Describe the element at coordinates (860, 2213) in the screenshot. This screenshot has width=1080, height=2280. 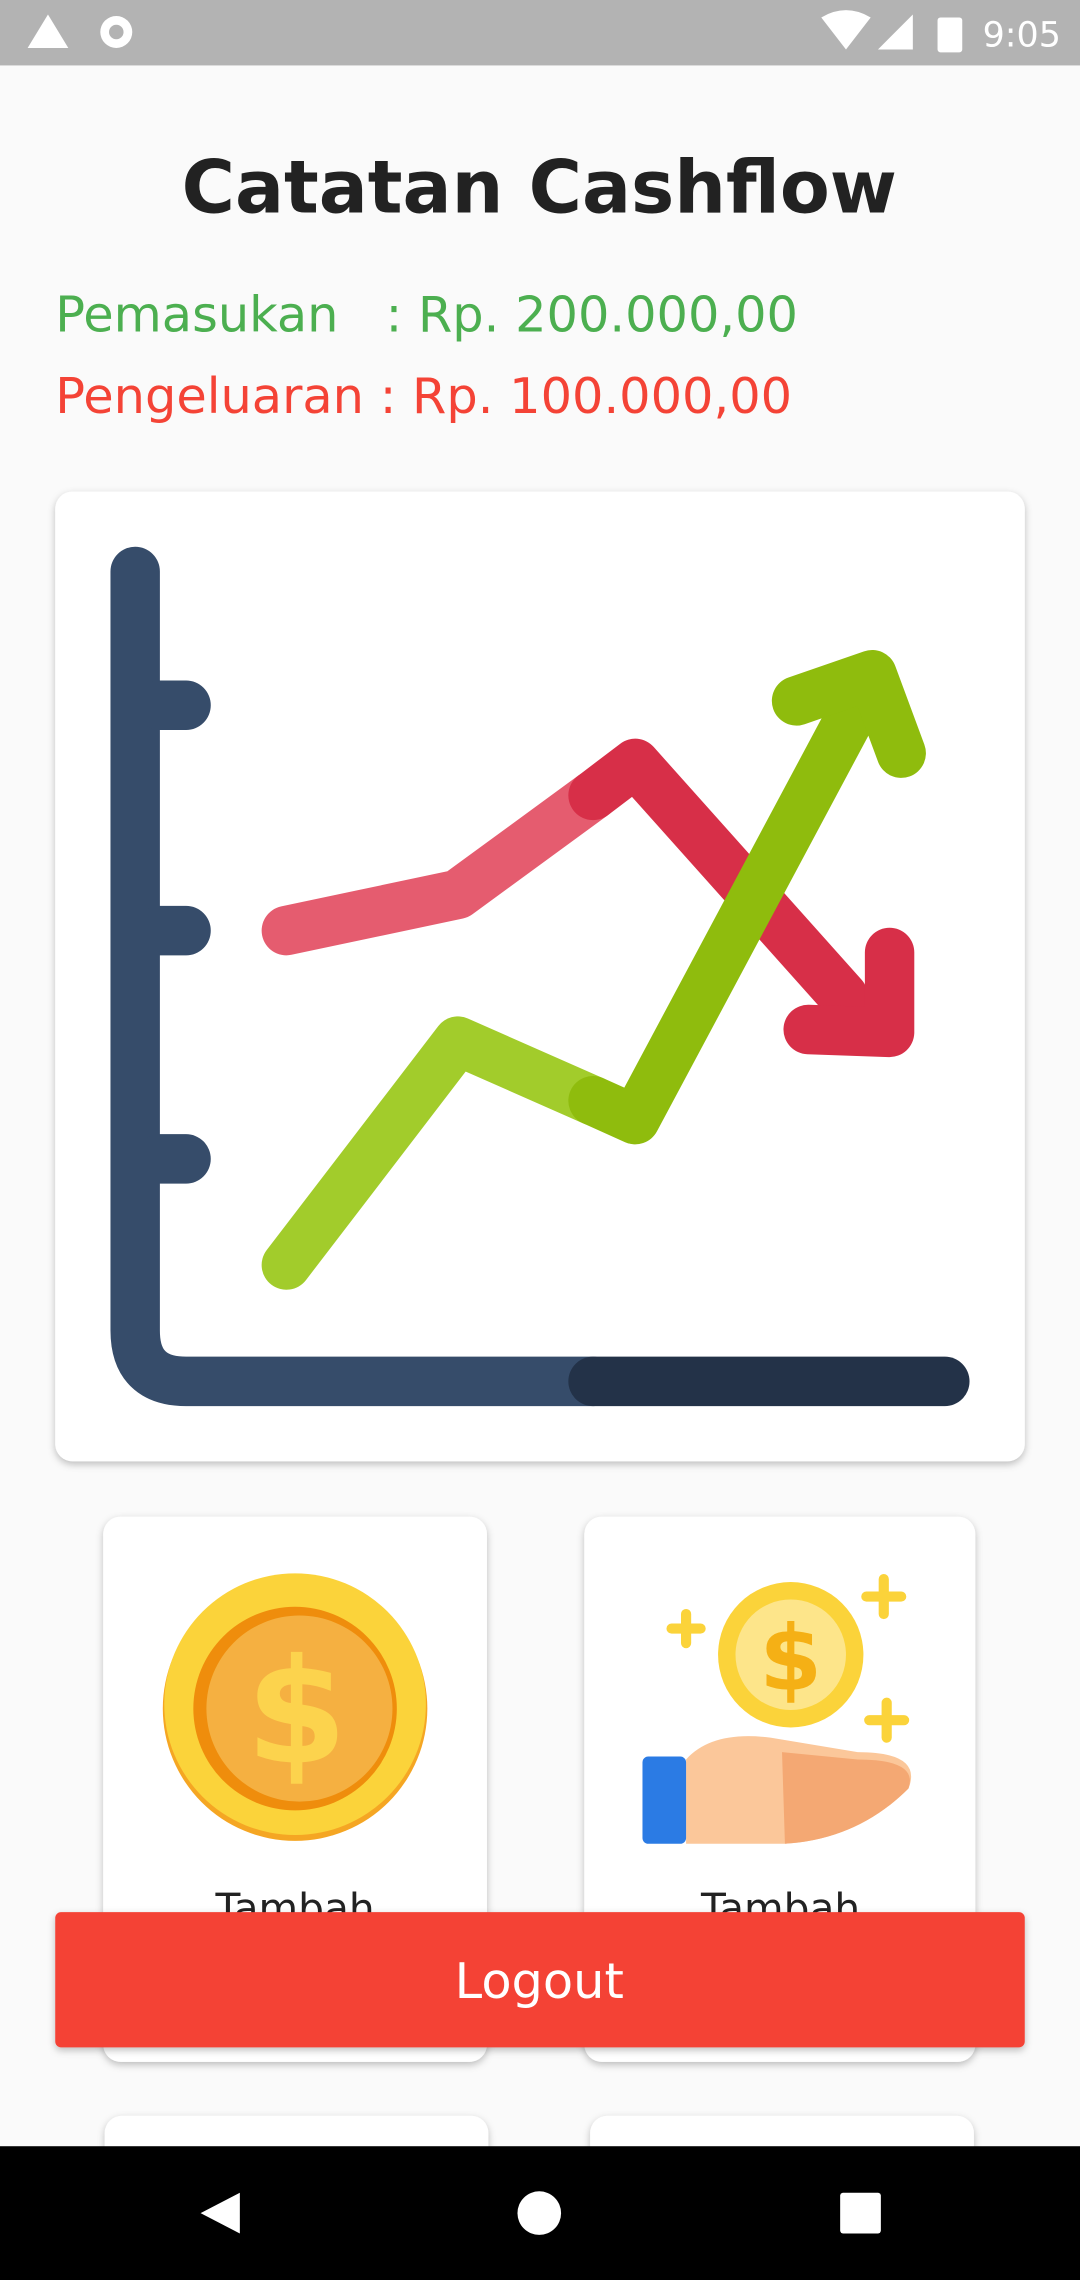
I see `recents-button` at that location.